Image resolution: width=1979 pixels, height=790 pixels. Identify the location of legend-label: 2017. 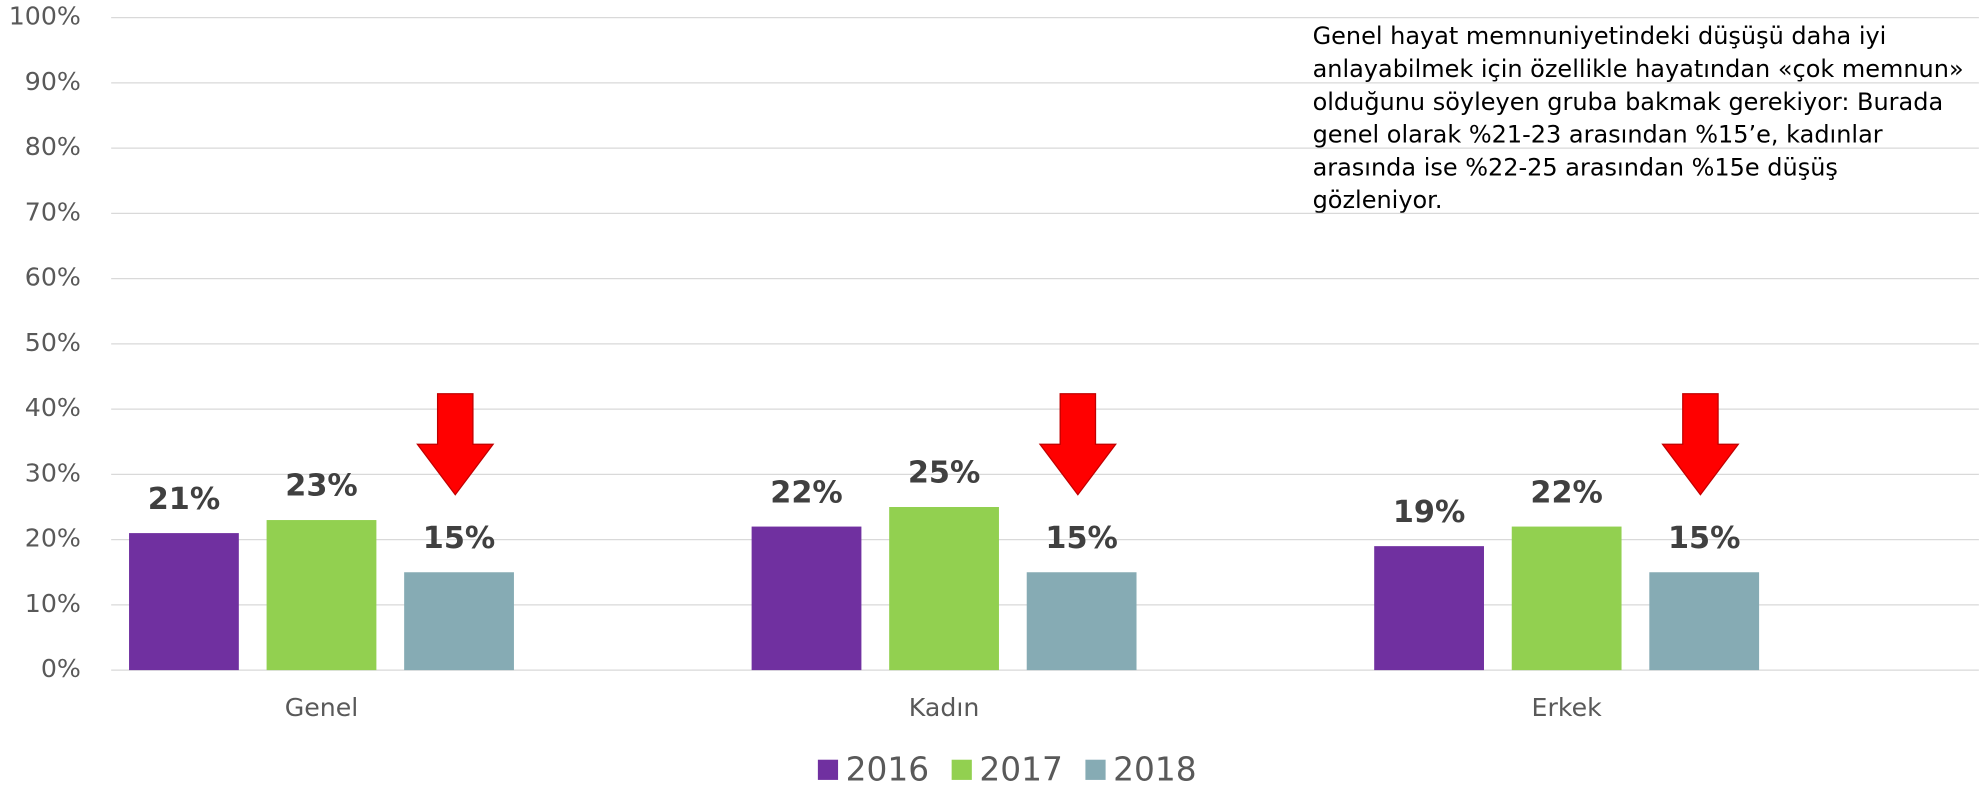
(1020, 770).